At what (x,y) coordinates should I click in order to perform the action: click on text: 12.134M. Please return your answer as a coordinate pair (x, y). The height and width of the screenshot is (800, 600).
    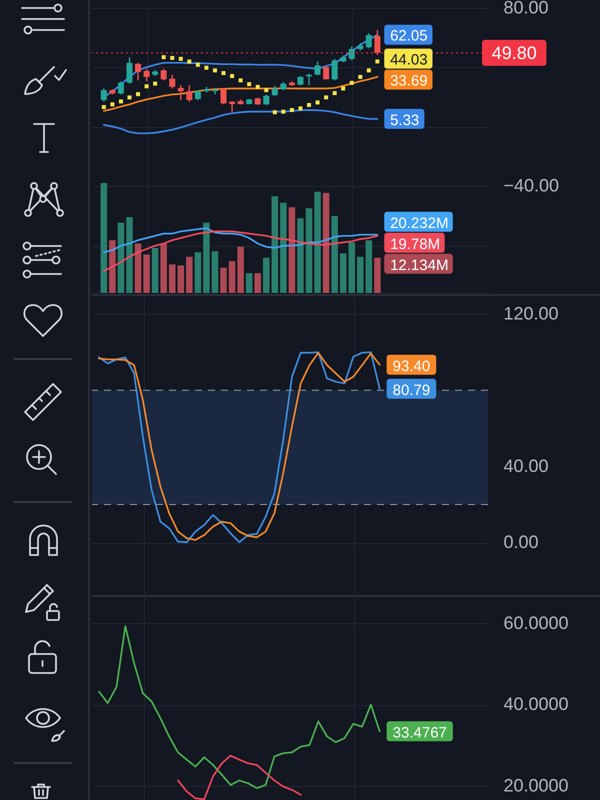
    Looking at the image, I should click on (419, 265).